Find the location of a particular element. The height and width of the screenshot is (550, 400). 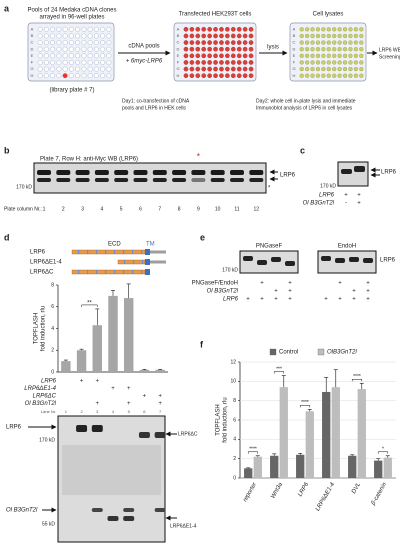

plate is located at coordinates (328, 52).